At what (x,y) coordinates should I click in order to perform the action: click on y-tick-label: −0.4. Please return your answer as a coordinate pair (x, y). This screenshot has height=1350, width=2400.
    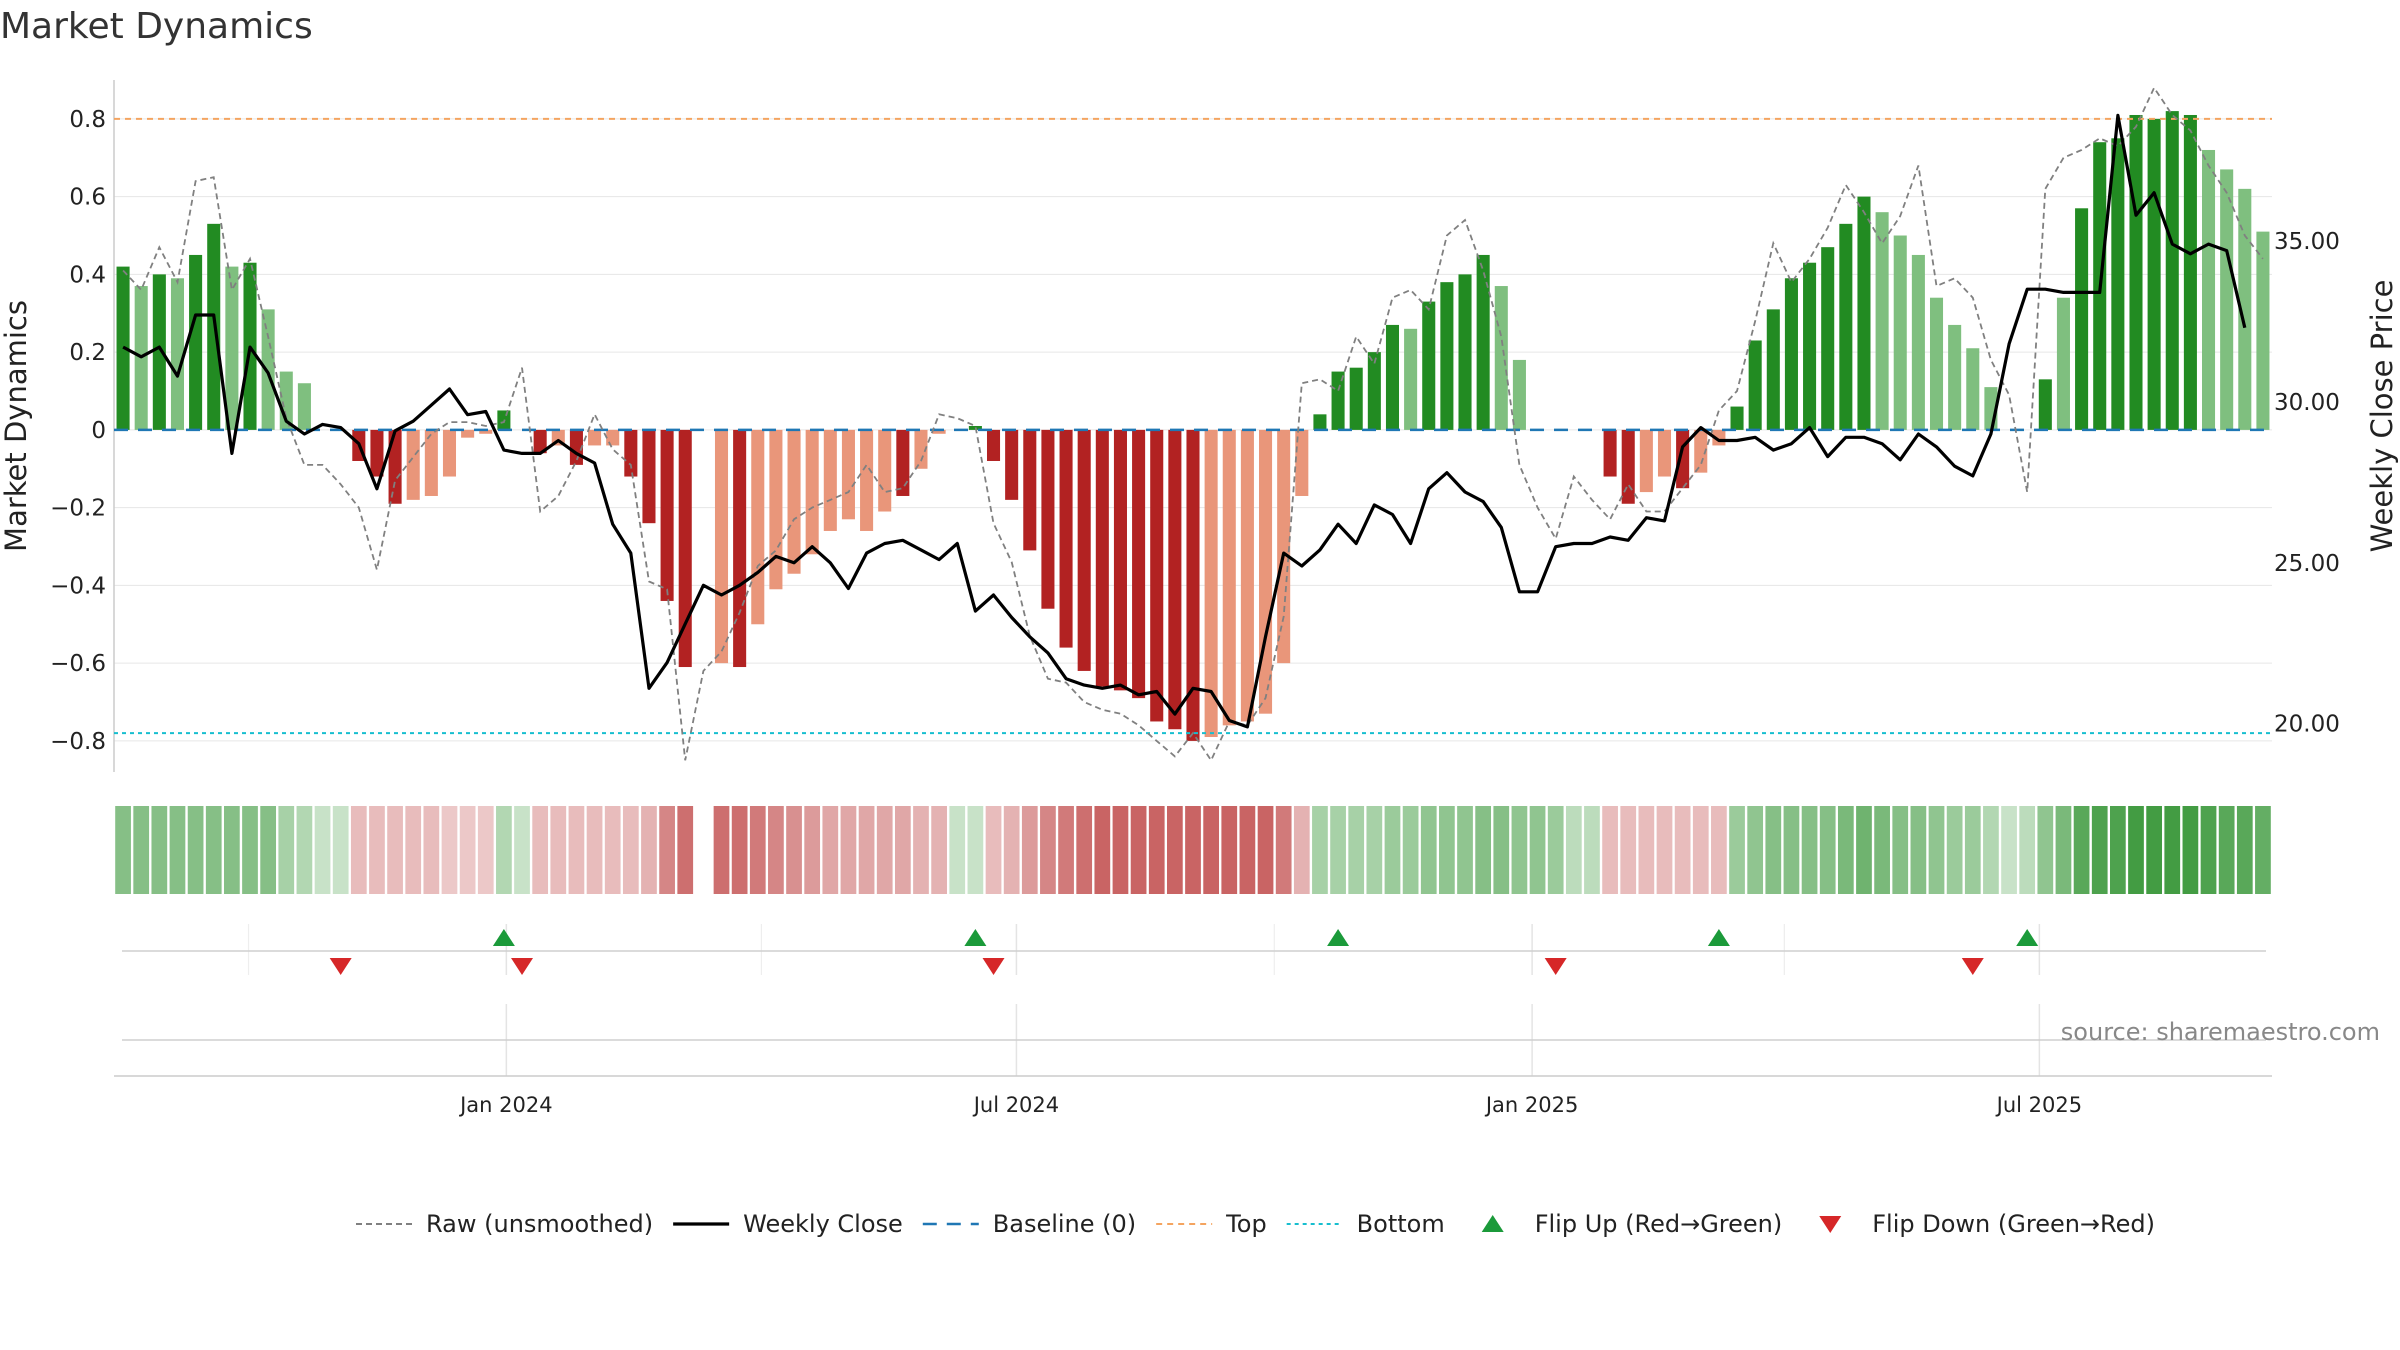
    Looking at the image, I should click on (78, 586).